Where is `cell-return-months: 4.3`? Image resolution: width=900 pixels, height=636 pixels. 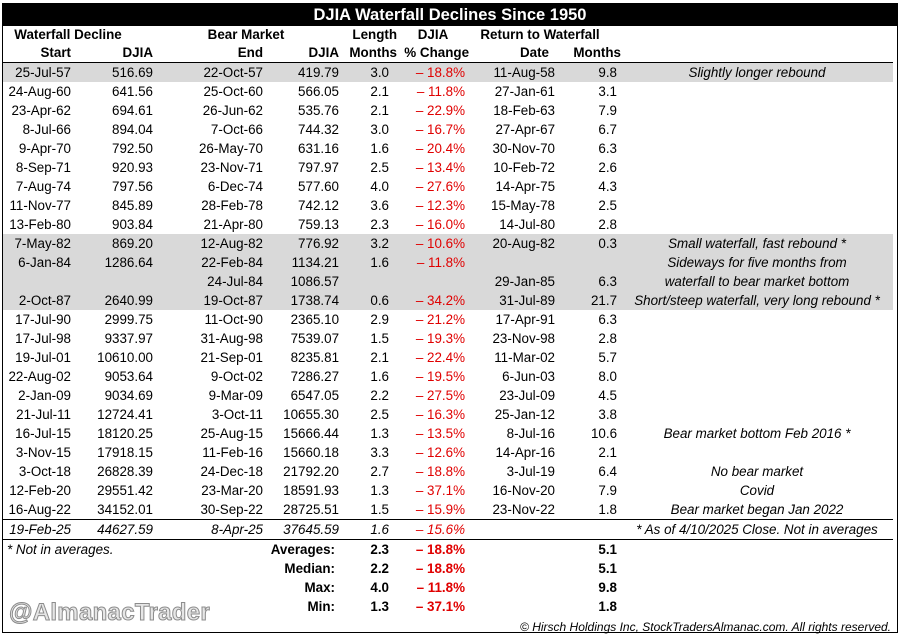
cell-return-months: 4.3 is located at coordinates (608, 186).